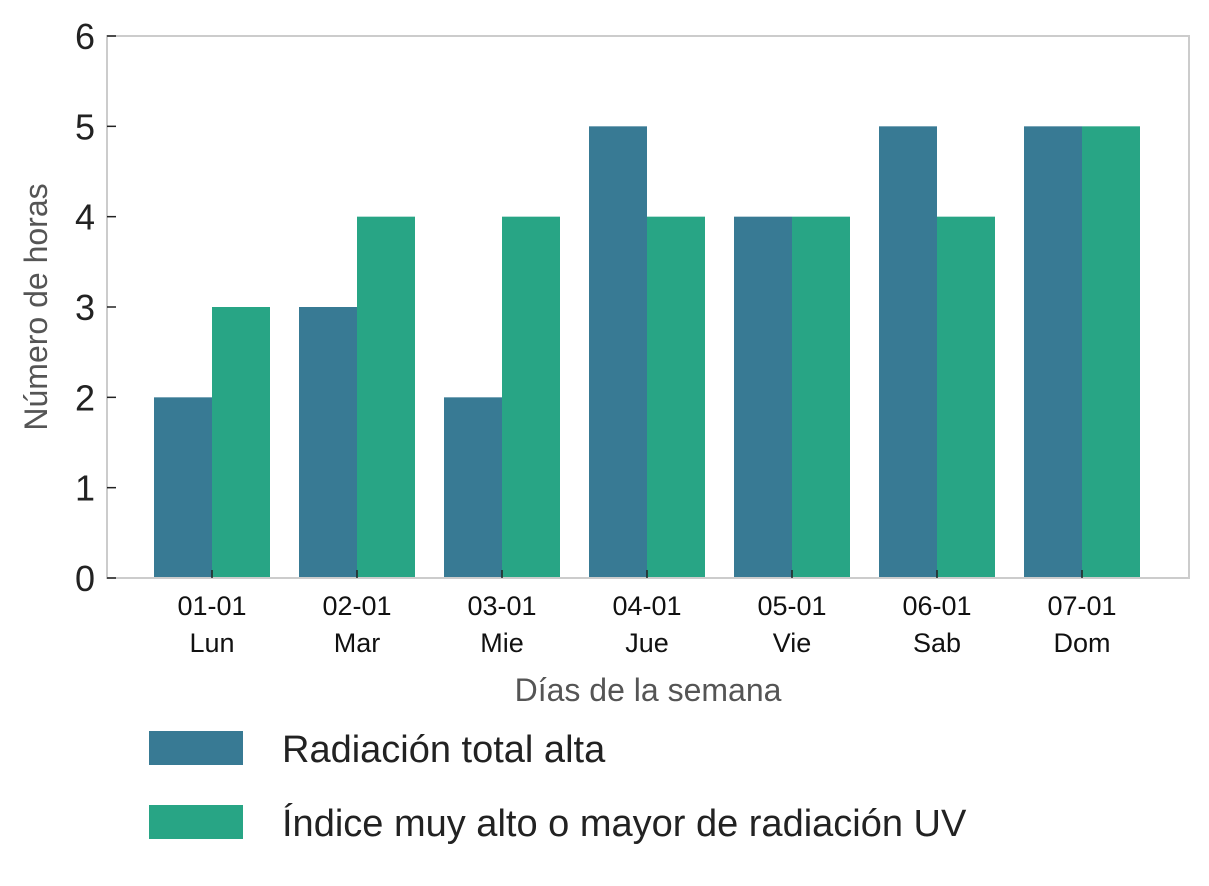 The height and width of the screenshot is (886, 1209). What do you see at coordinates (95, 307) in the screenshot?
I see `y-axis: 0 1 2 3 4 5 6` at bounding box center [95, 307].